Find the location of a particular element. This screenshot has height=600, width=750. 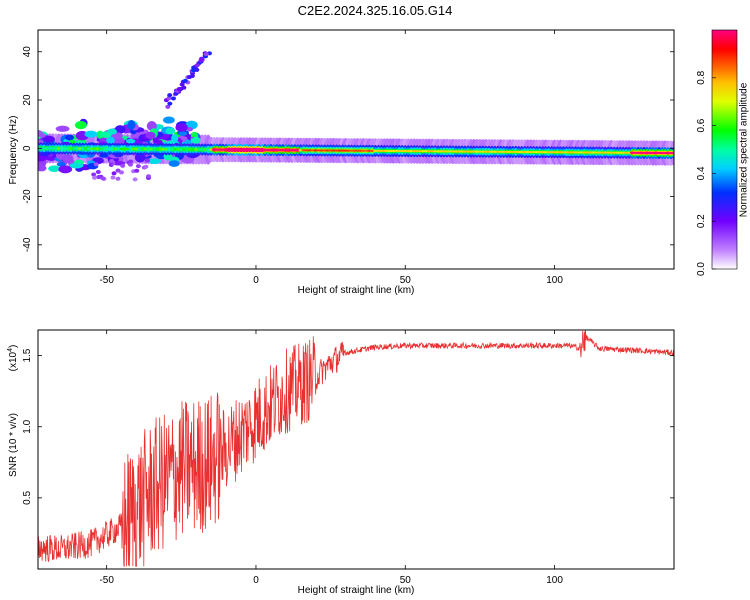

snr-y-axis-label: SNR (10 * v/v) is located at coordinates (13, 445).